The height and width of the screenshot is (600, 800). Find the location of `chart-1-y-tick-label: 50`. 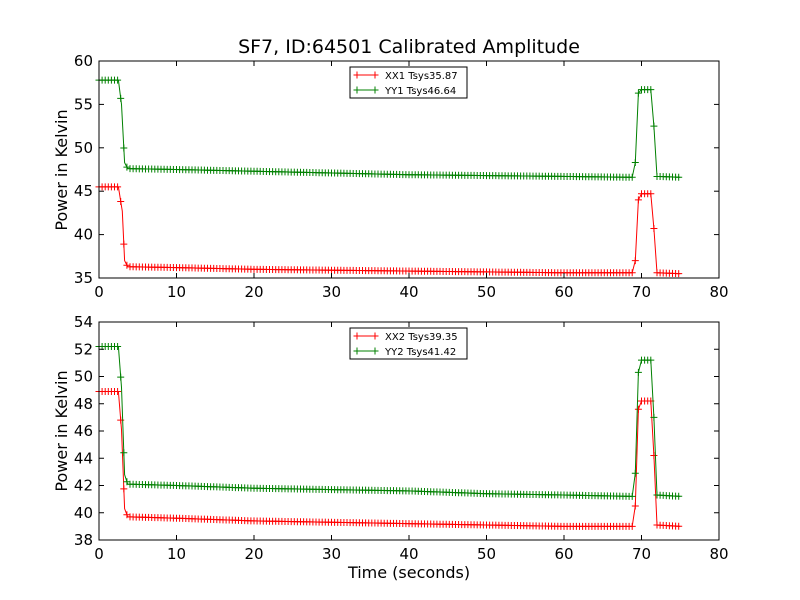

chart-1-y-tick-label: 50 is located at coordinates (83, 148).